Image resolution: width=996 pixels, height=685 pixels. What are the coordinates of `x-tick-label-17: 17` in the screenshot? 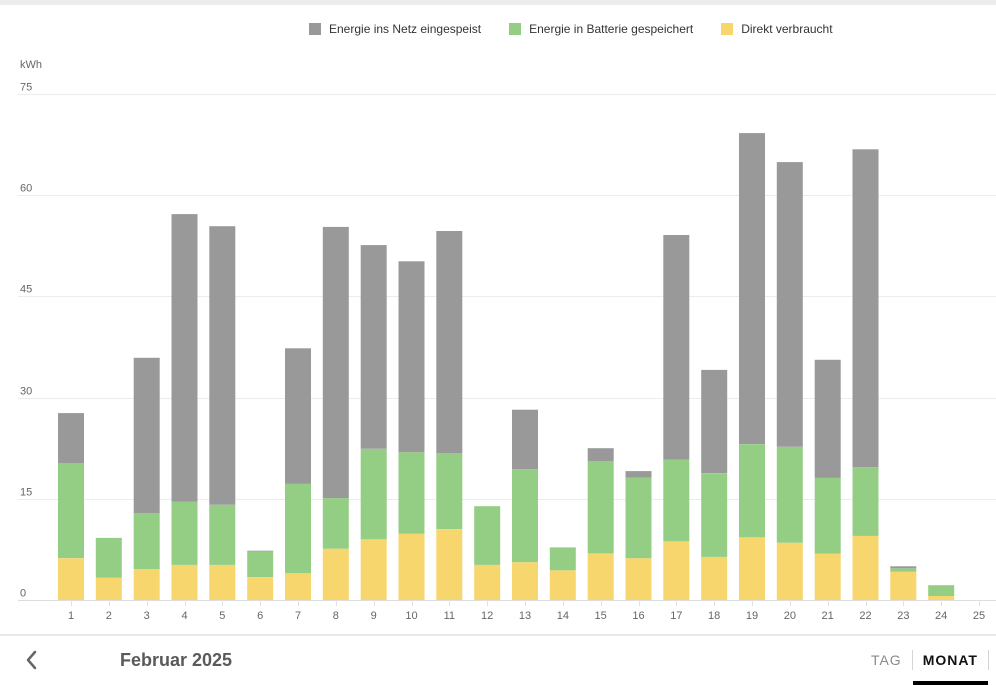 It's located at (676, 616).